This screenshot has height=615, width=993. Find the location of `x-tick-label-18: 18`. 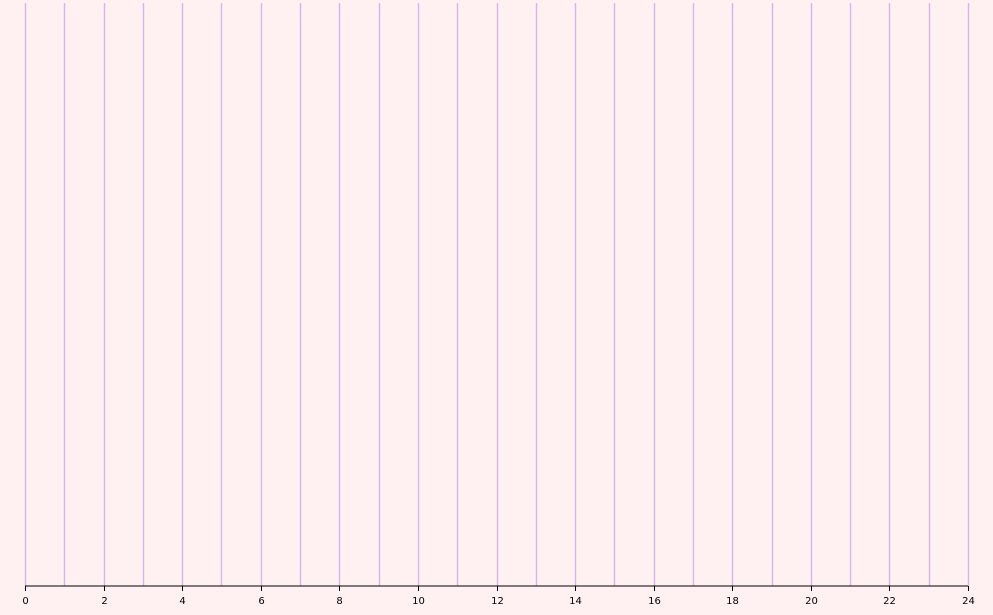

x-tick-label-18: 18 is located at coordinates (732, 601).